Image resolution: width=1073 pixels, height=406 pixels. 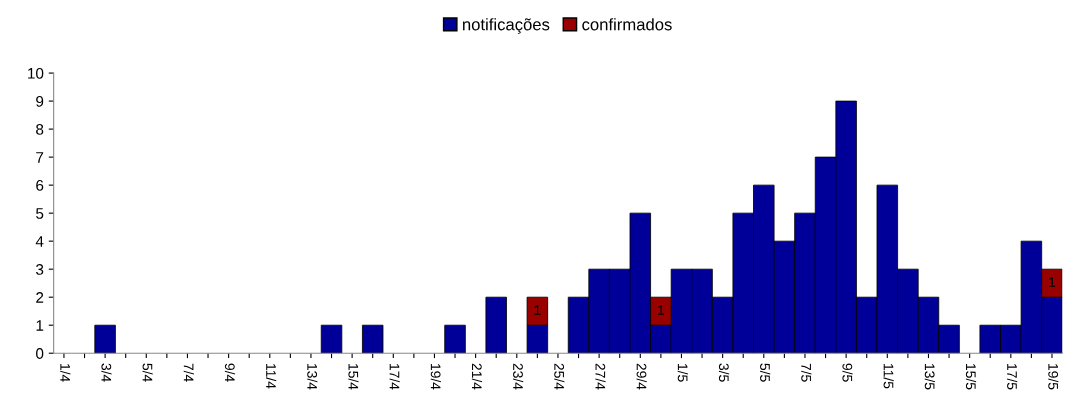 What do you see at coordinates (394, 377) in the screenshot?
I see `x-tick-label: 17/4` at bounding box center [394, 377].